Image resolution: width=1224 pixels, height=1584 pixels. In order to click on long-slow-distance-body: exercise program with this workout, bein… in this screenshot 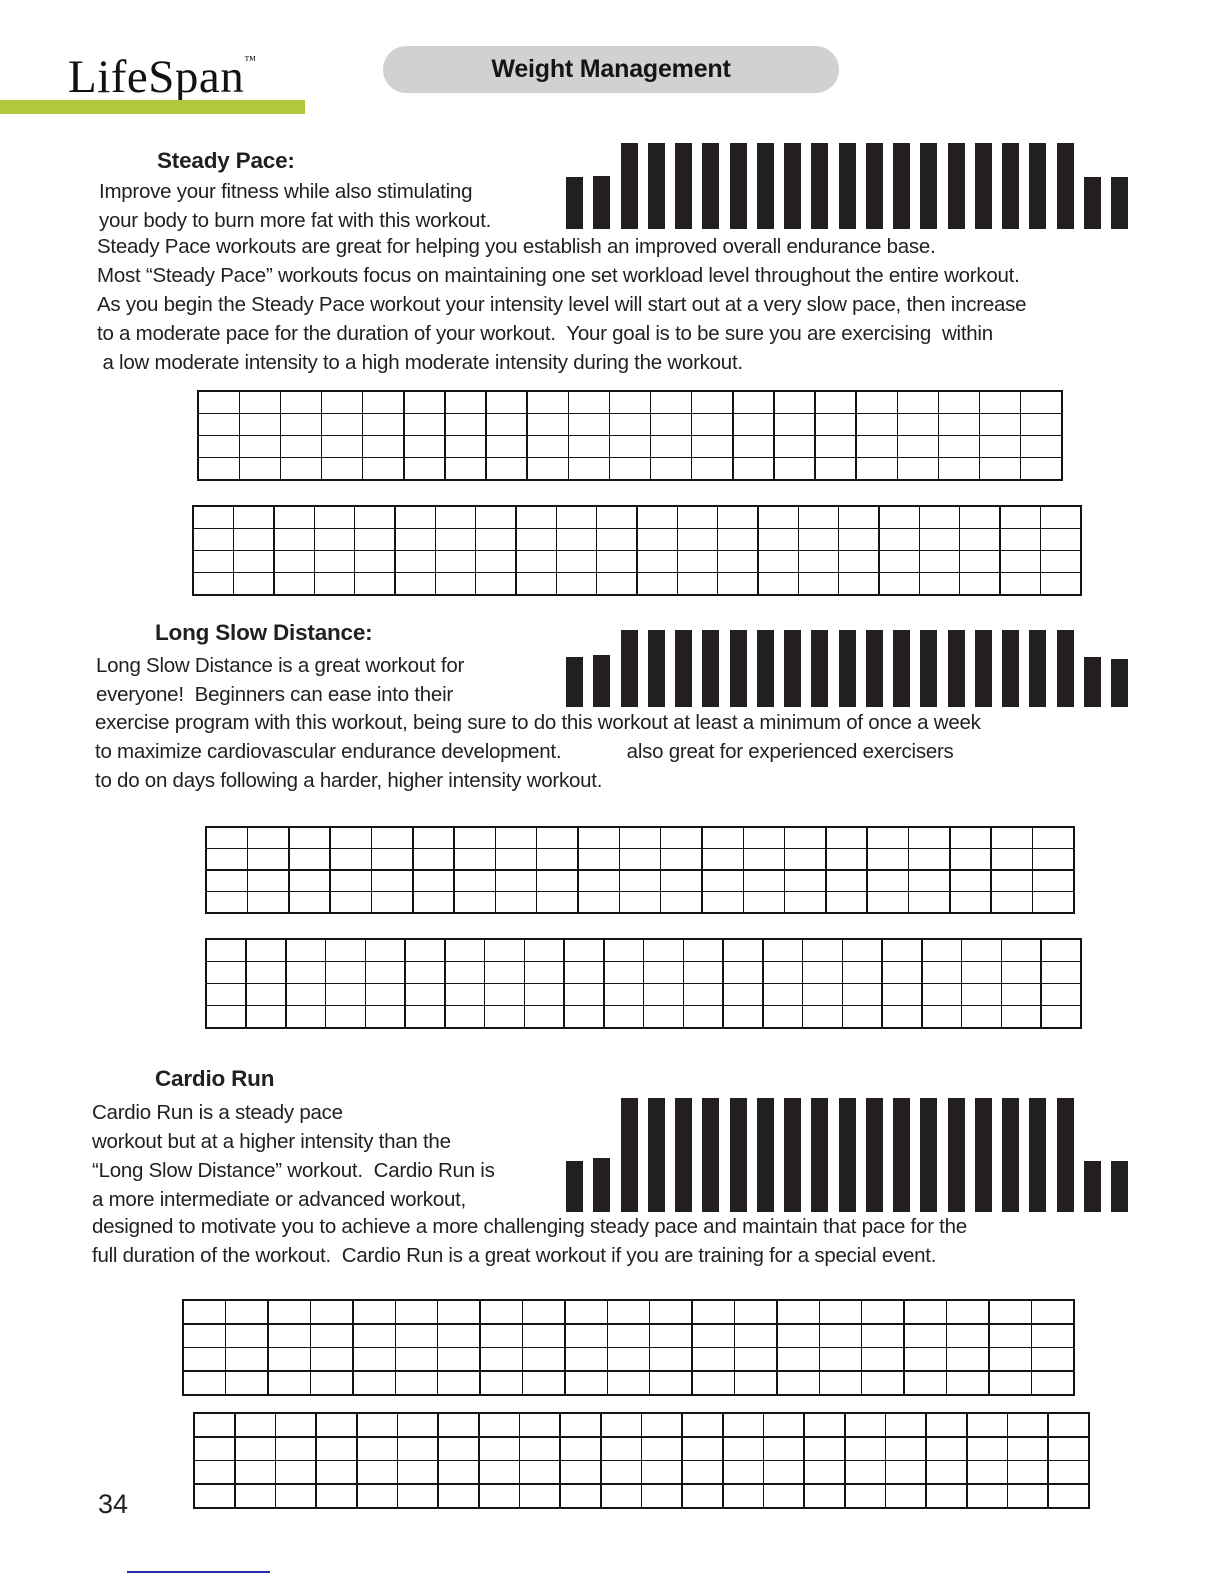, I will do `click(538, 751)`.